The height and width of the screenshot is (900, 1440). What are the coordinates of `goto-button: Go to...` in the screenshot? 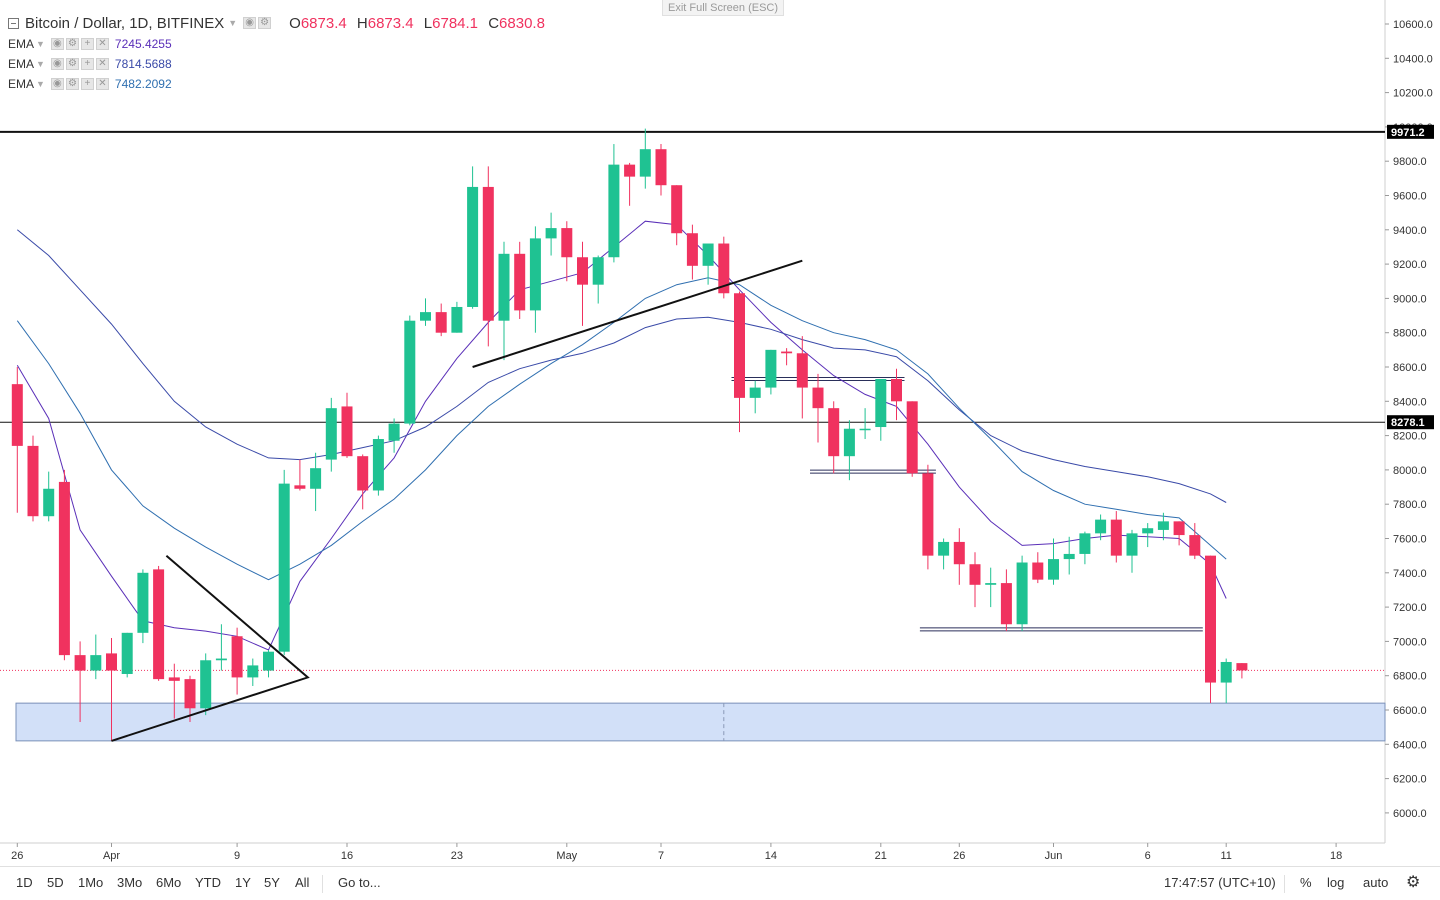 It's located at (359, 882).